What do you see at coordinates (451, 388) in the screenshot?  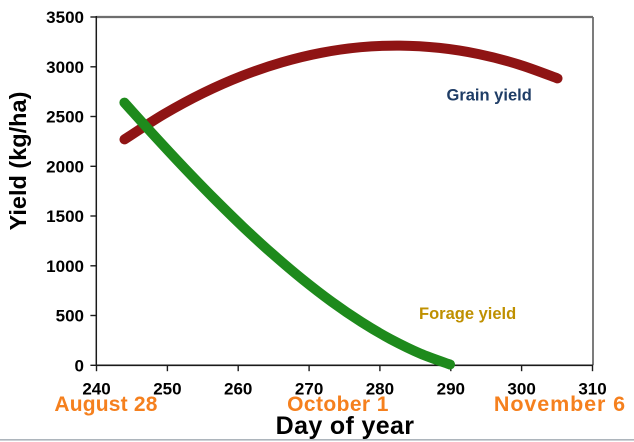 I see `svg-text: 290` at bounding box center [451, 388].